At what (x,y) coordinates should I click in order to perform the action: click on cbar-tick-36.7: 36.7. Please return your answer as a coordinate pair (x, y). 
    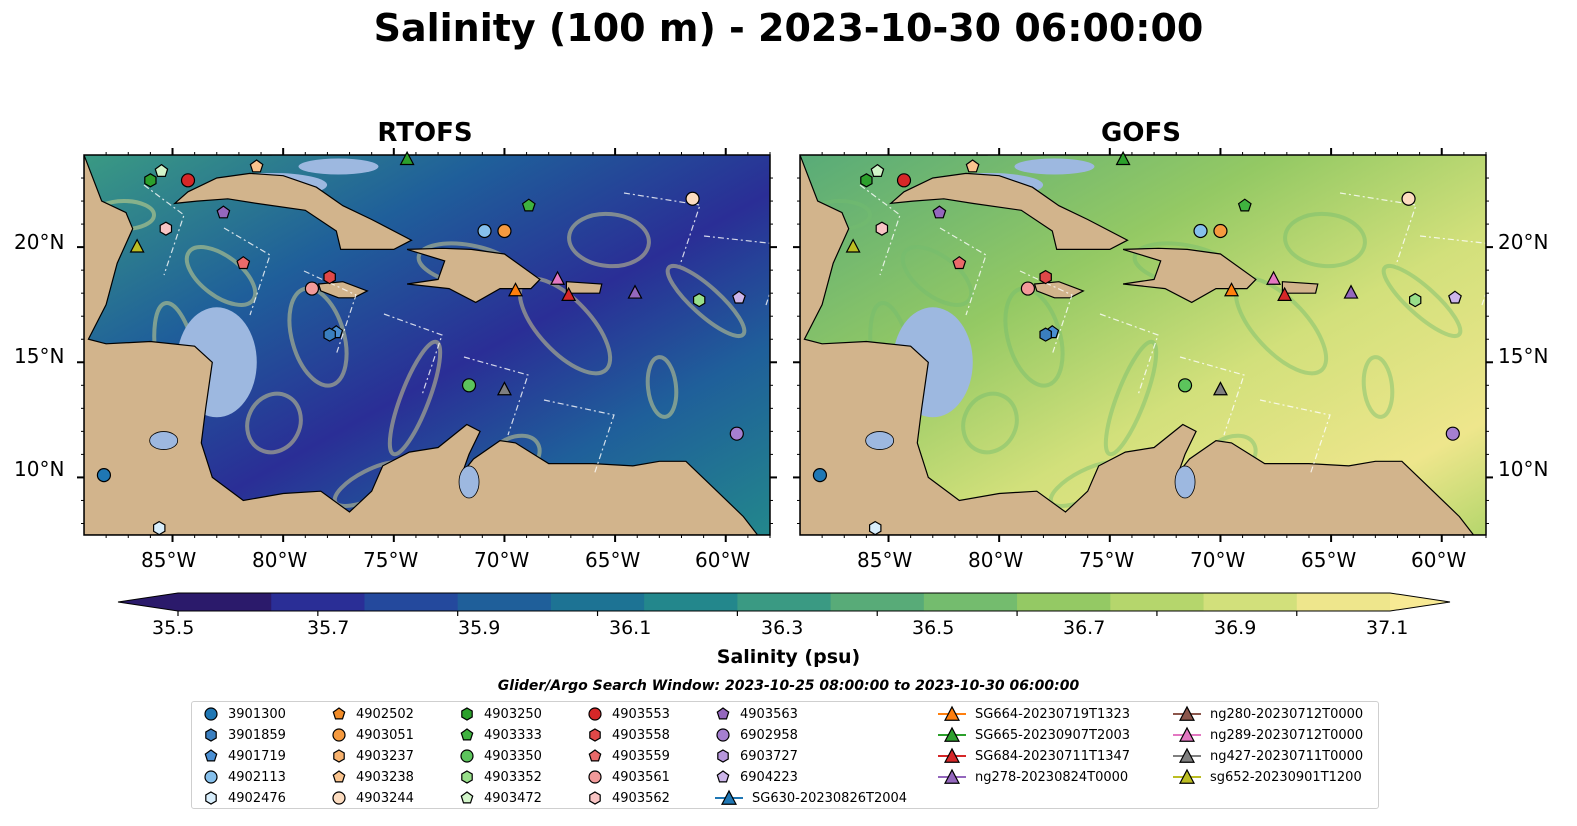
    Looking at the image, I should click on (1084, 628).